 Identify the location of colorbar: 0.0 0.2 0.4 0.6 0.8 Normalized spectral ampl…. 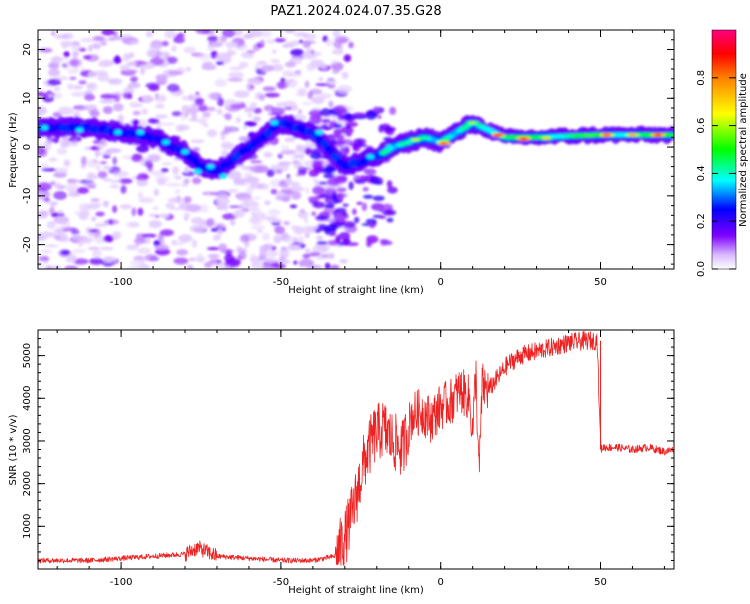
(722, 153).